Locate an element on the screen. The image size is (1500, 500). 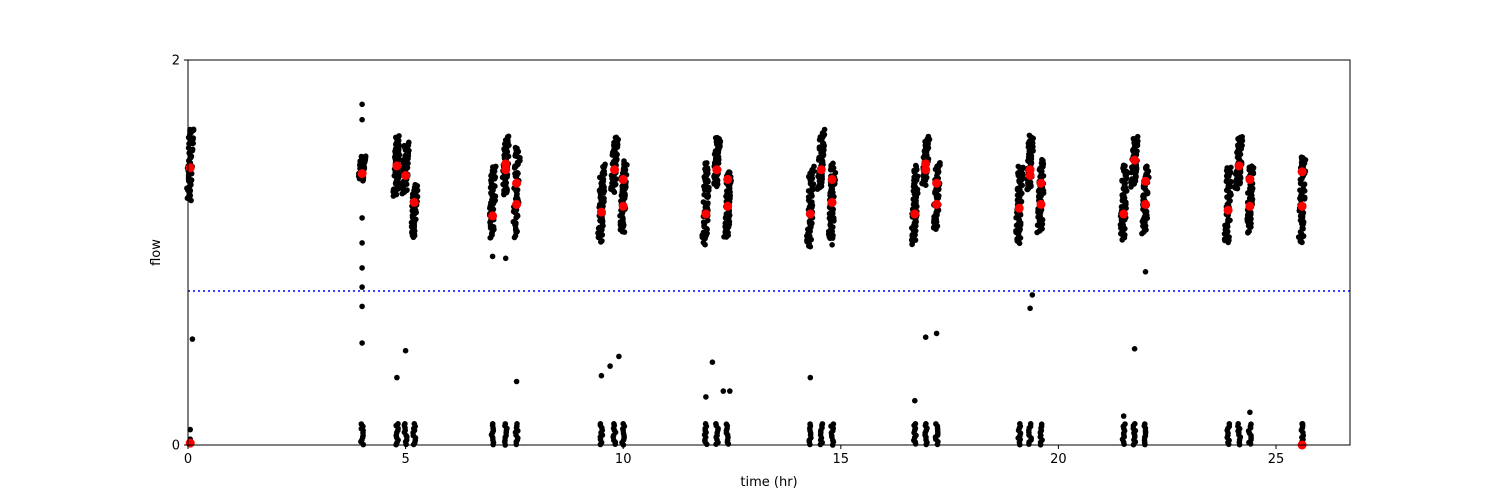
y-axis-label: flow is located at coordinates (156, 252).